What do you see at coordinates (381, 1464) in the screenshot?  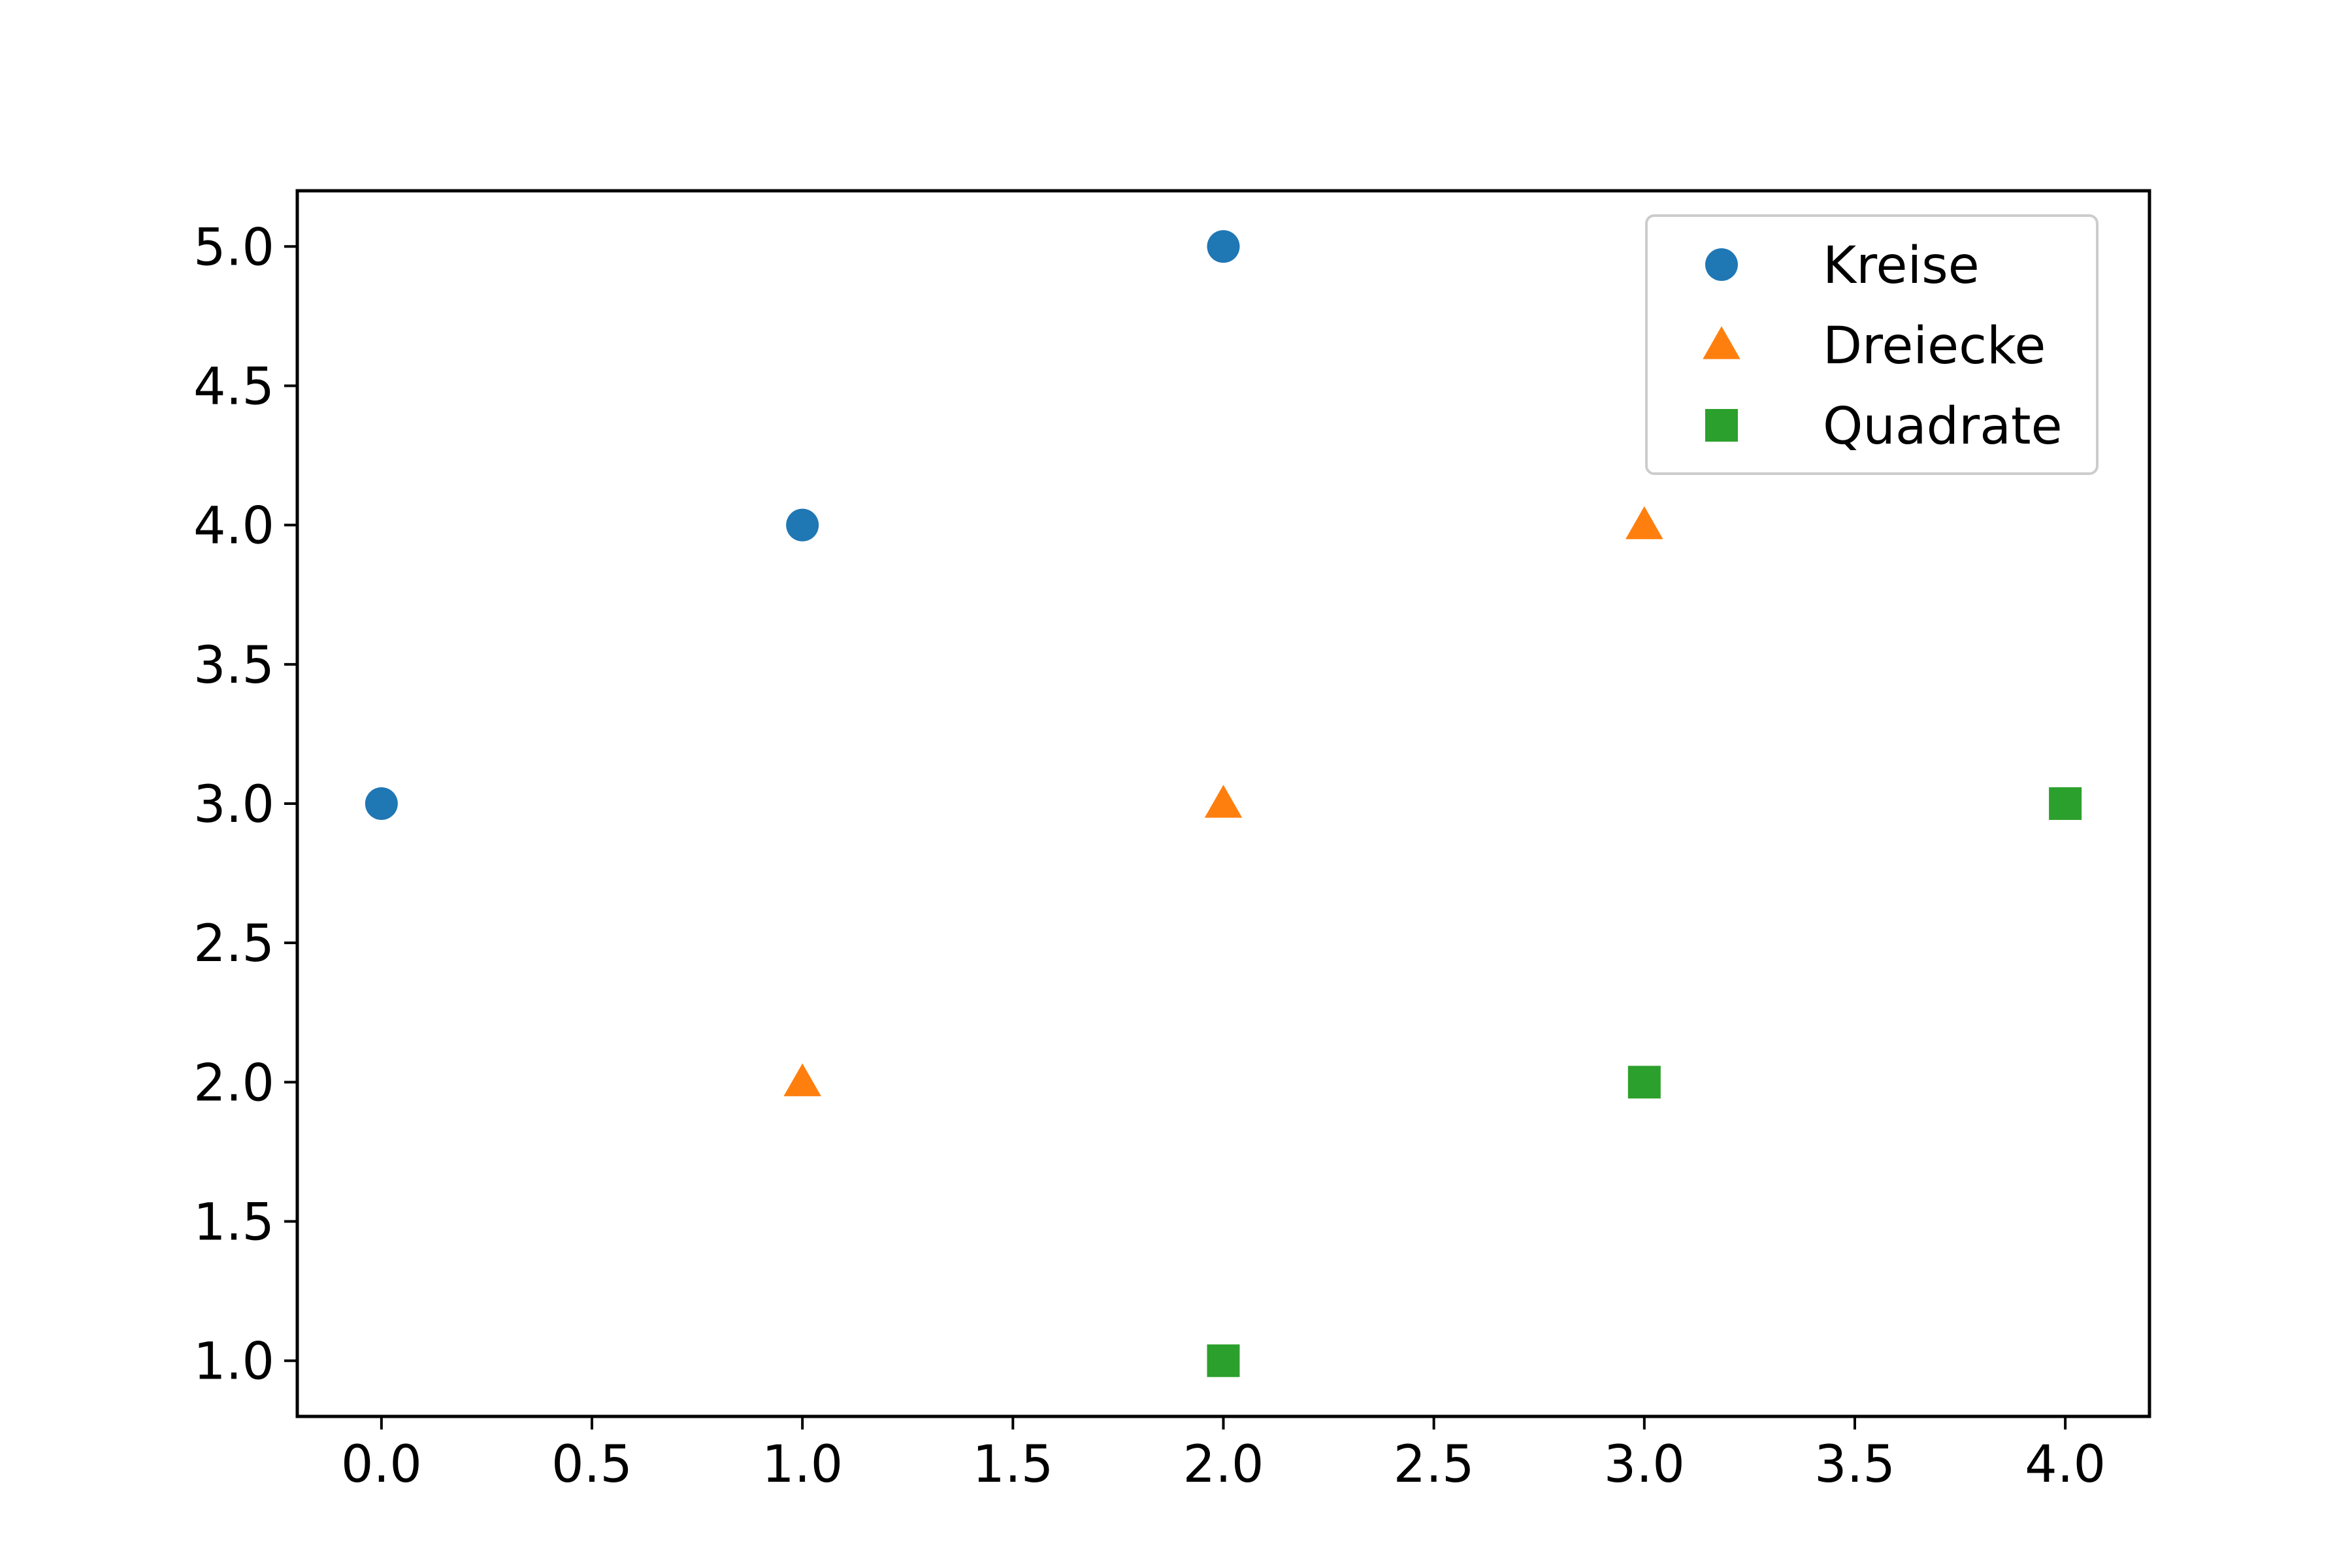 I see `x-tick-label: 0.0` at bounding box center [381, 1464].